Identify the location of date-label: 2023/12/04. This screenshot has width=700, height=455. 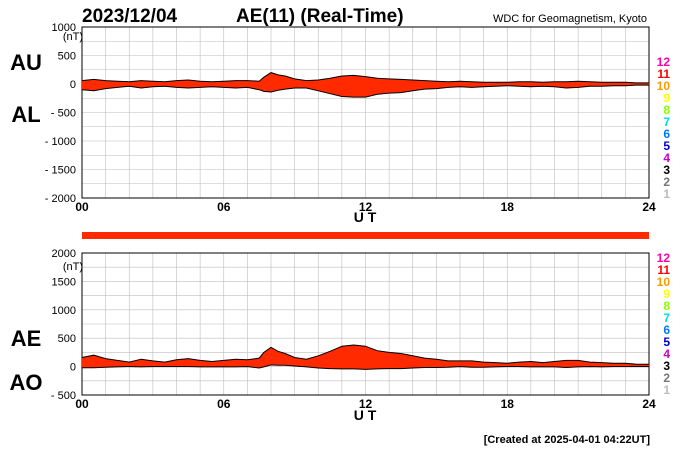
(130, 16).